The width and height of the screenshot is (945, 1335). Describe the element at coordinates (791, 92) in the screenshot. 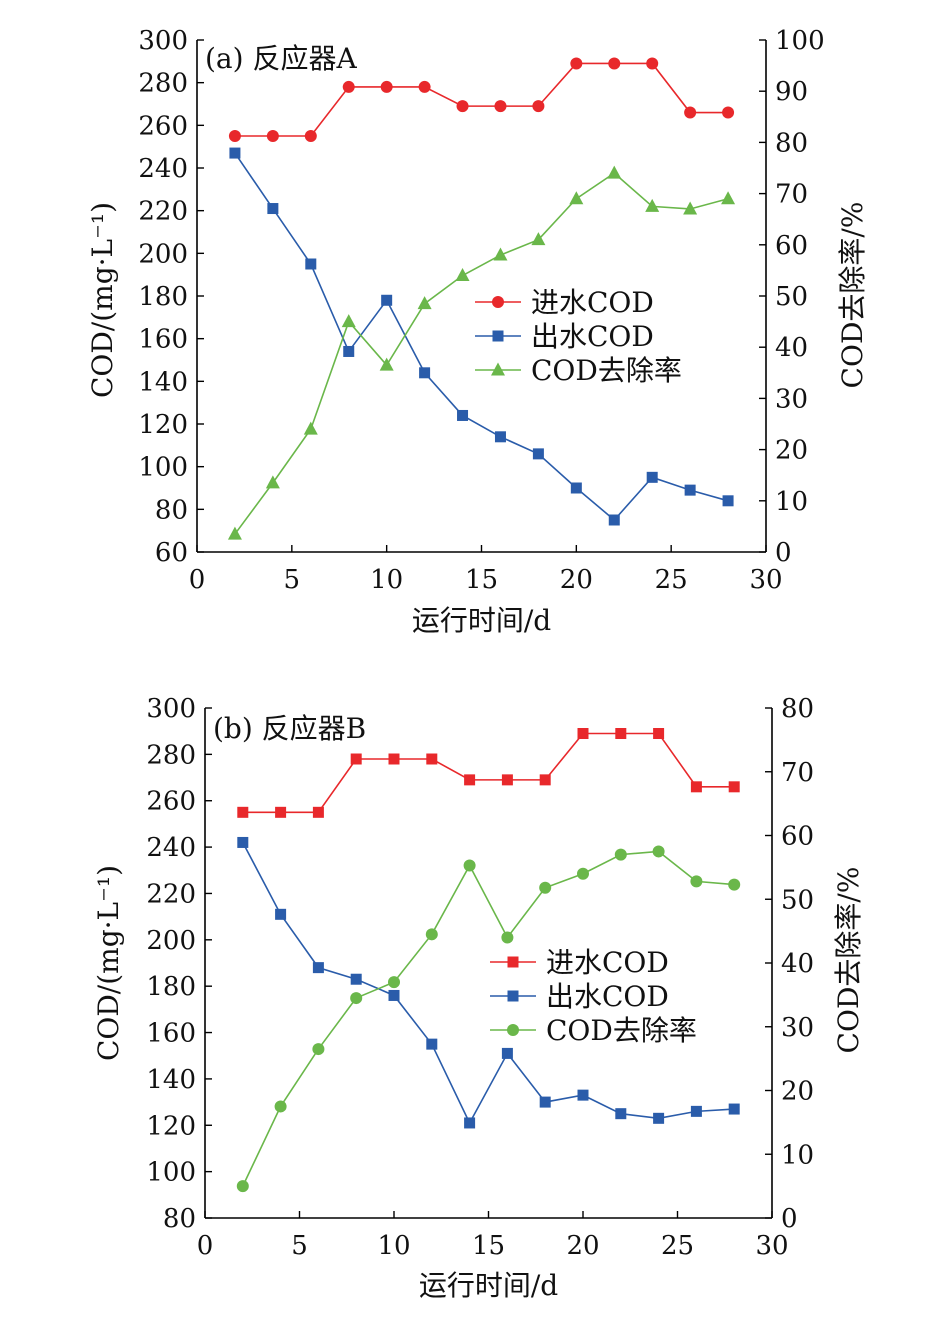

I see `y2-tick-label: 90` at that location.